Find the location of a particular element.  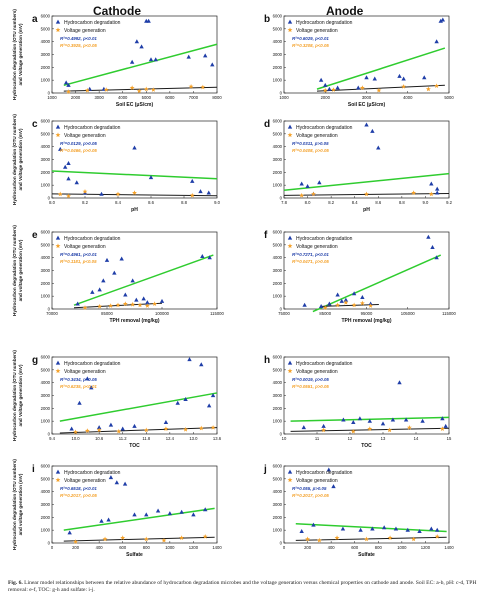

panel-e-xtick-label: 115000 is located at coordinates (217, 313).